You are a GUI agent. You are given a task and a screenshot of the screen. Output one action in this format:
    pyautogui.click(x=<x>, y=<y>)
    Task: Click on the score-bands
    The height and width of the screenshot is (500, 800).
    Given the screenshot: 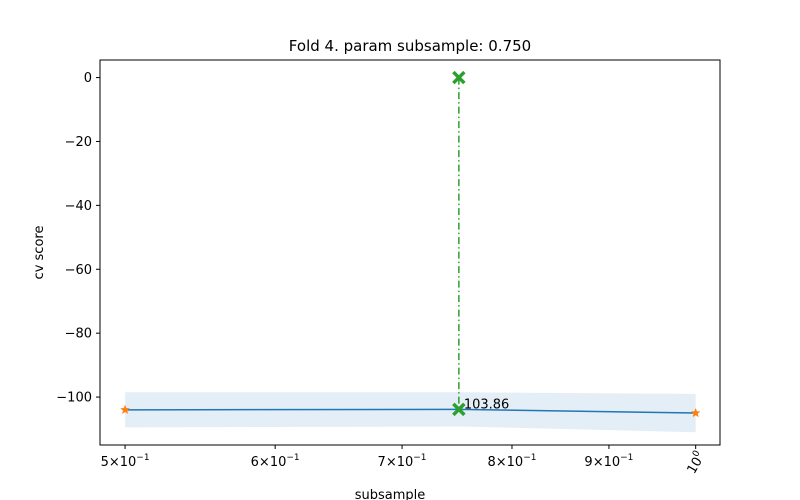 What is the action you would take?
    pyautogui.click(x=410, y=412)
    